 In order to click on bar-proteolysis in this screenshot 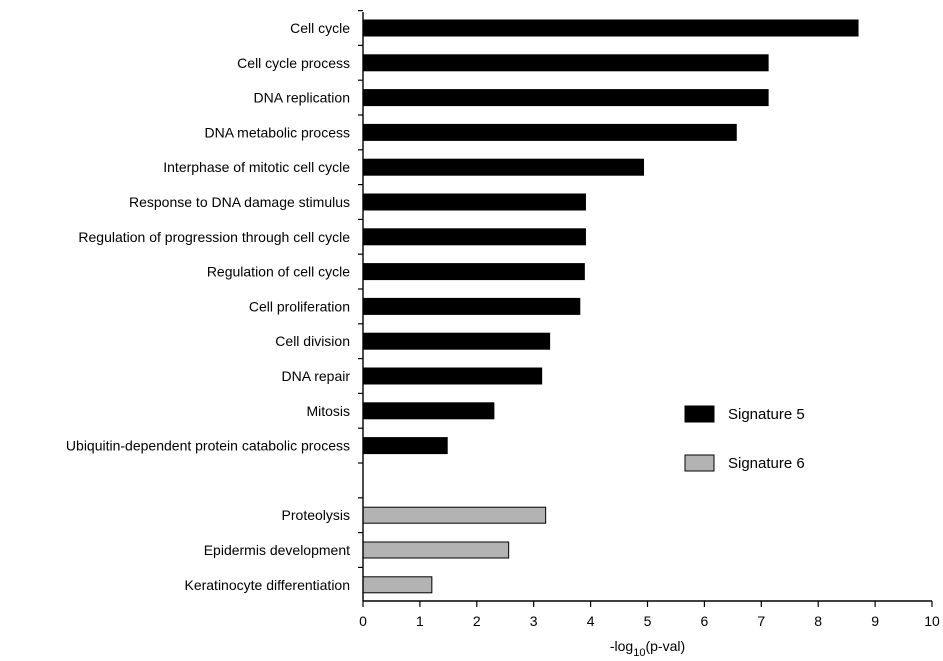, I will do `click(454, 515)`.